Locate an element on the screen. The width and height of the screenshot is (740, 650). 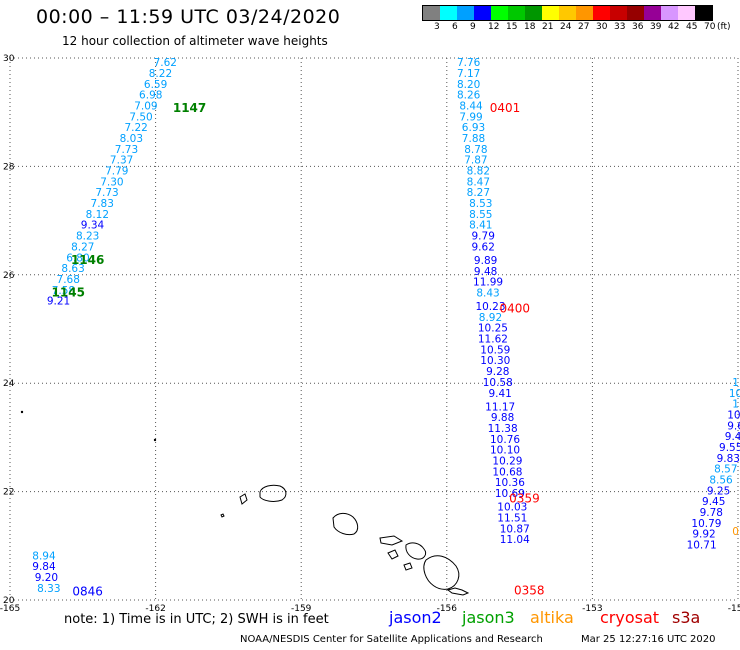
wave-height-value: 7.37 is located at coordinates (121, 161).